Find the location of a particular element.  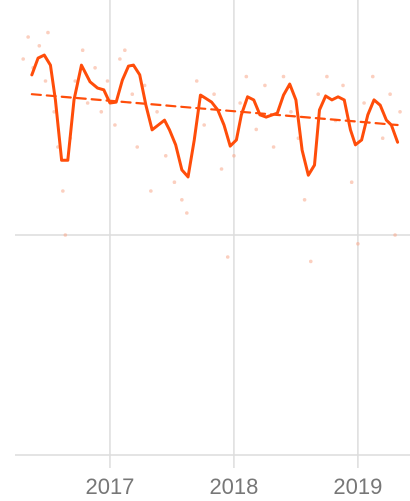

x-tick-label: 2018 is located at coordinates (233, 486).